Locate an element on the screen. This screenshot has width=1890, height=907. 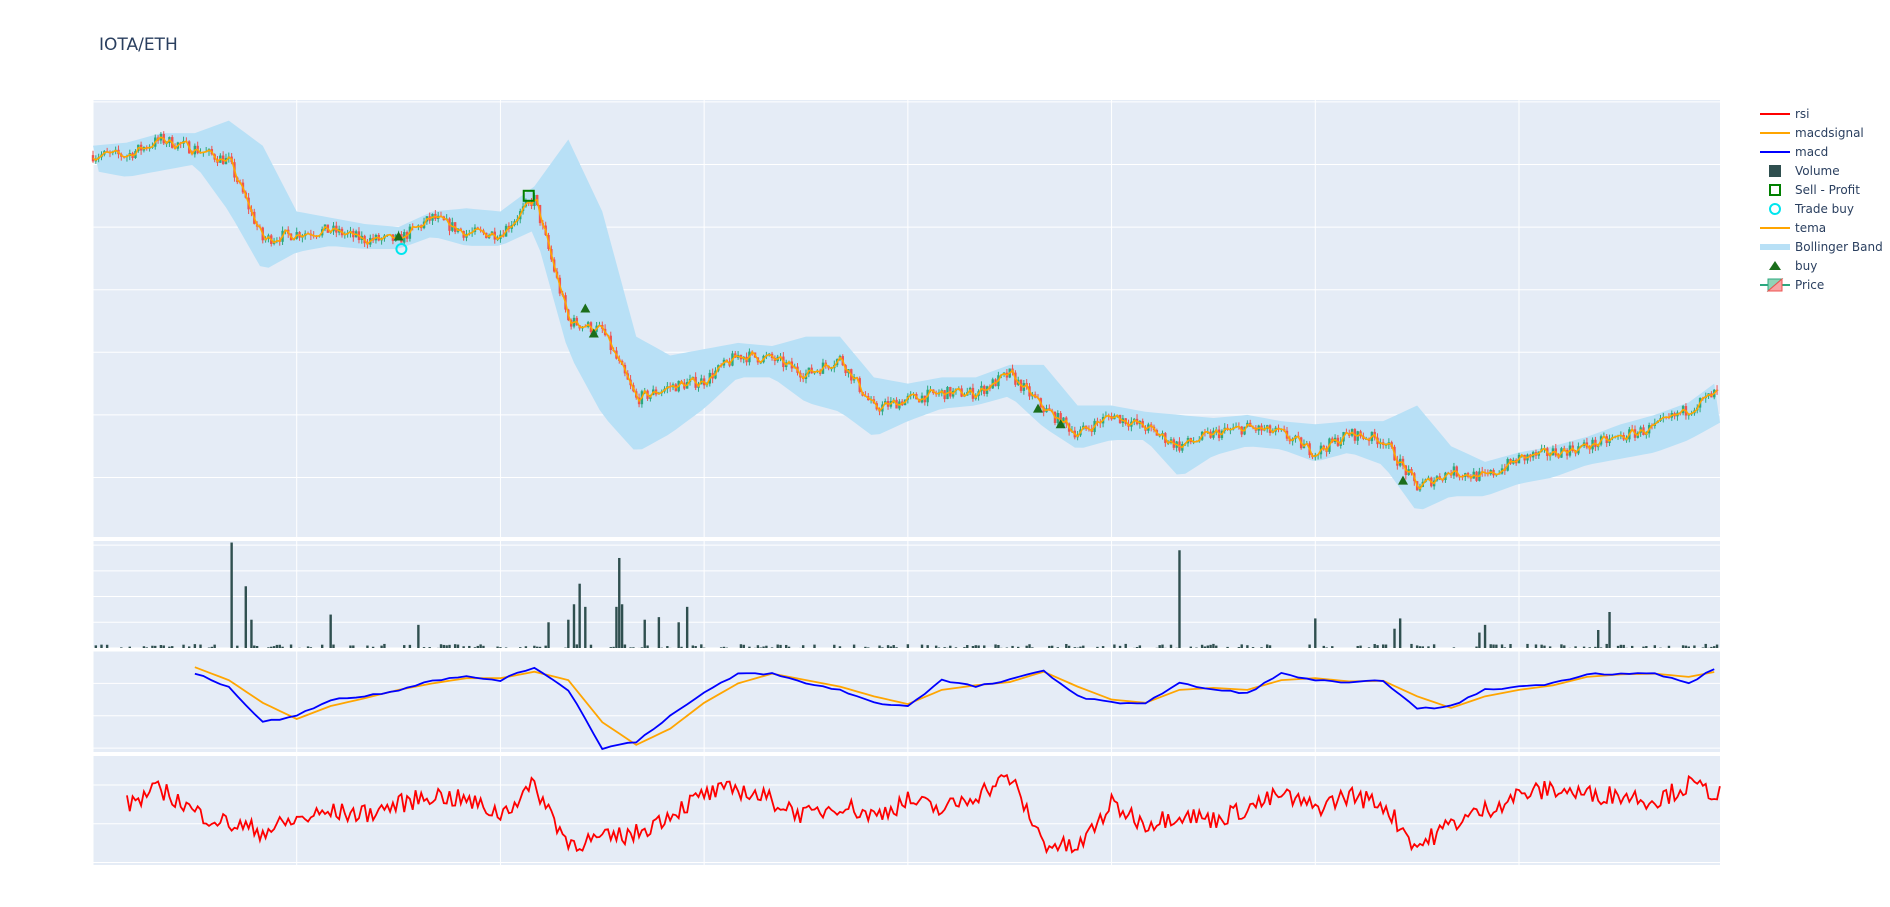
square-icon is located at coordinates (1775, 171).